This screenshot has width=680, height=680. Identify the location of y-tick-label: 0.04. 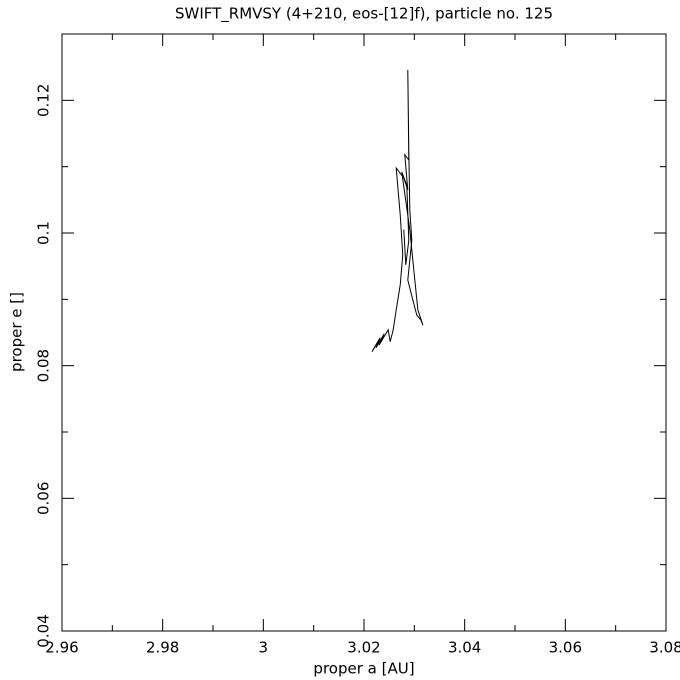
(44, 630).